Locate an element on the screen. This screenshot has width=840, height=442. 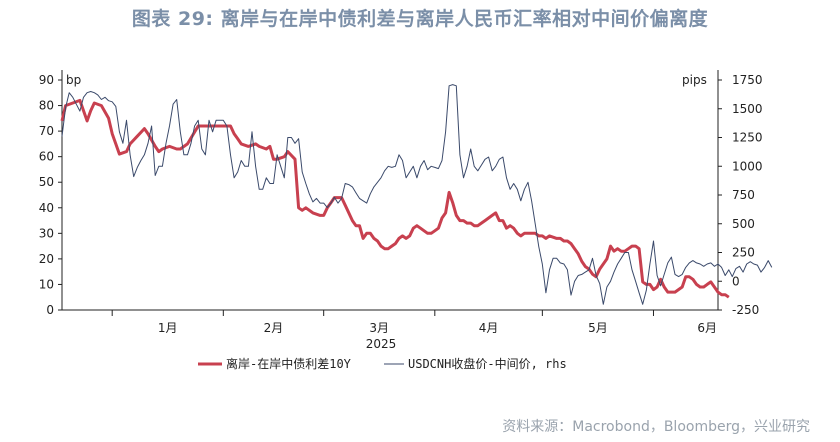
x-tick-label: 2月 is located at coordinates (274, 328).